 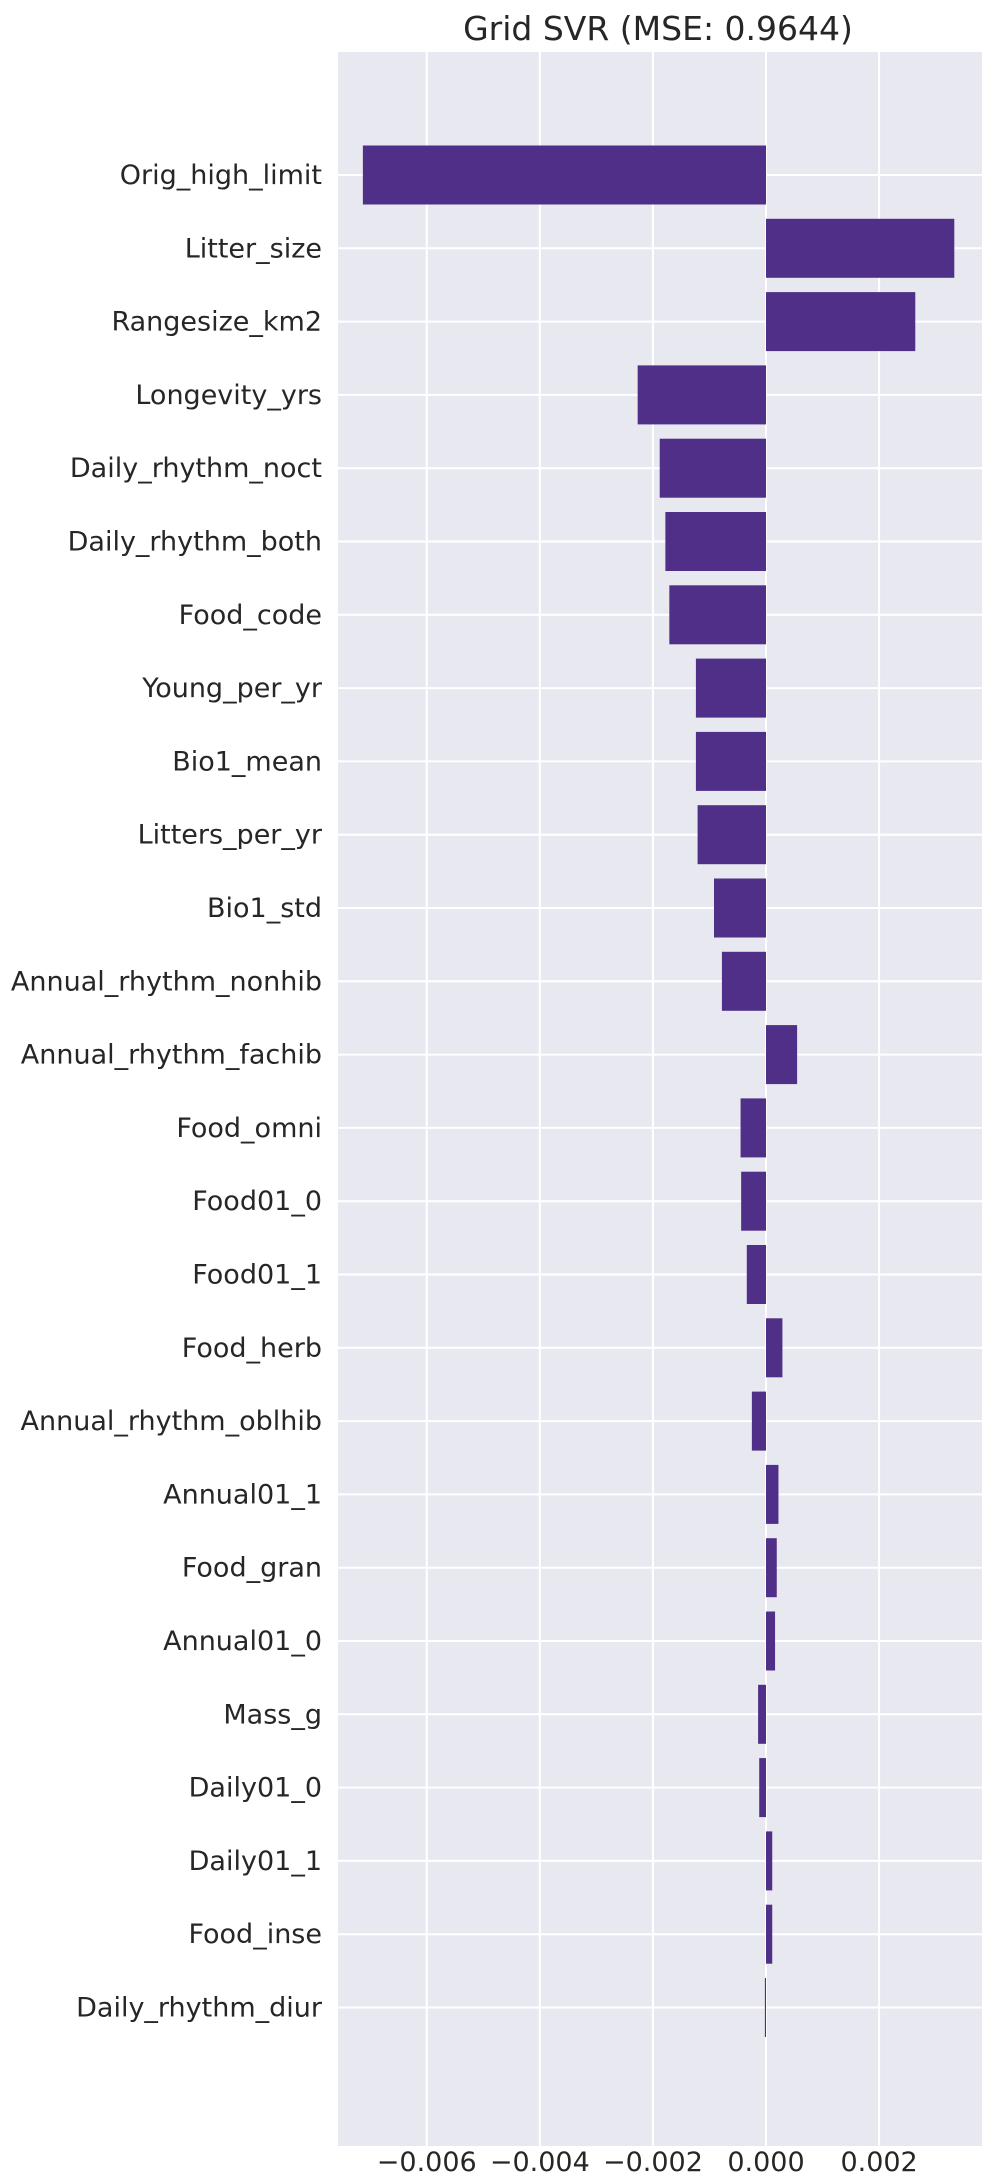 I want to click on x-tick-label: −0.002, so click(x=653, y=2162).